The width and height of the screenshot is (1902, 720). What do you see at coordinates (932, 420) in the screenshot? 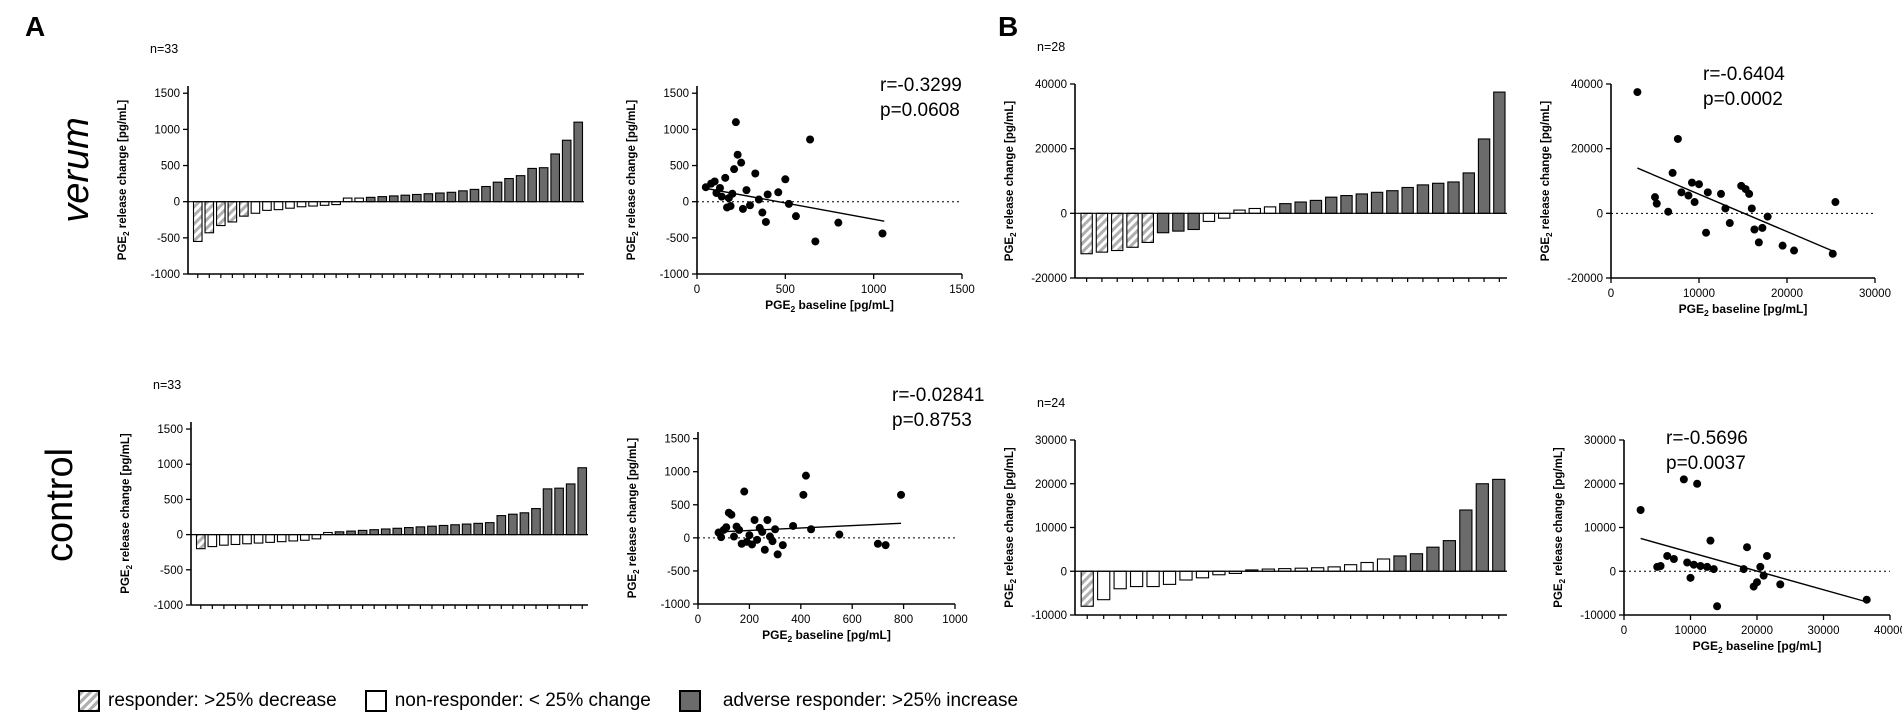
I see `p-value: p=0.8753` at bounding box center [932, 420].